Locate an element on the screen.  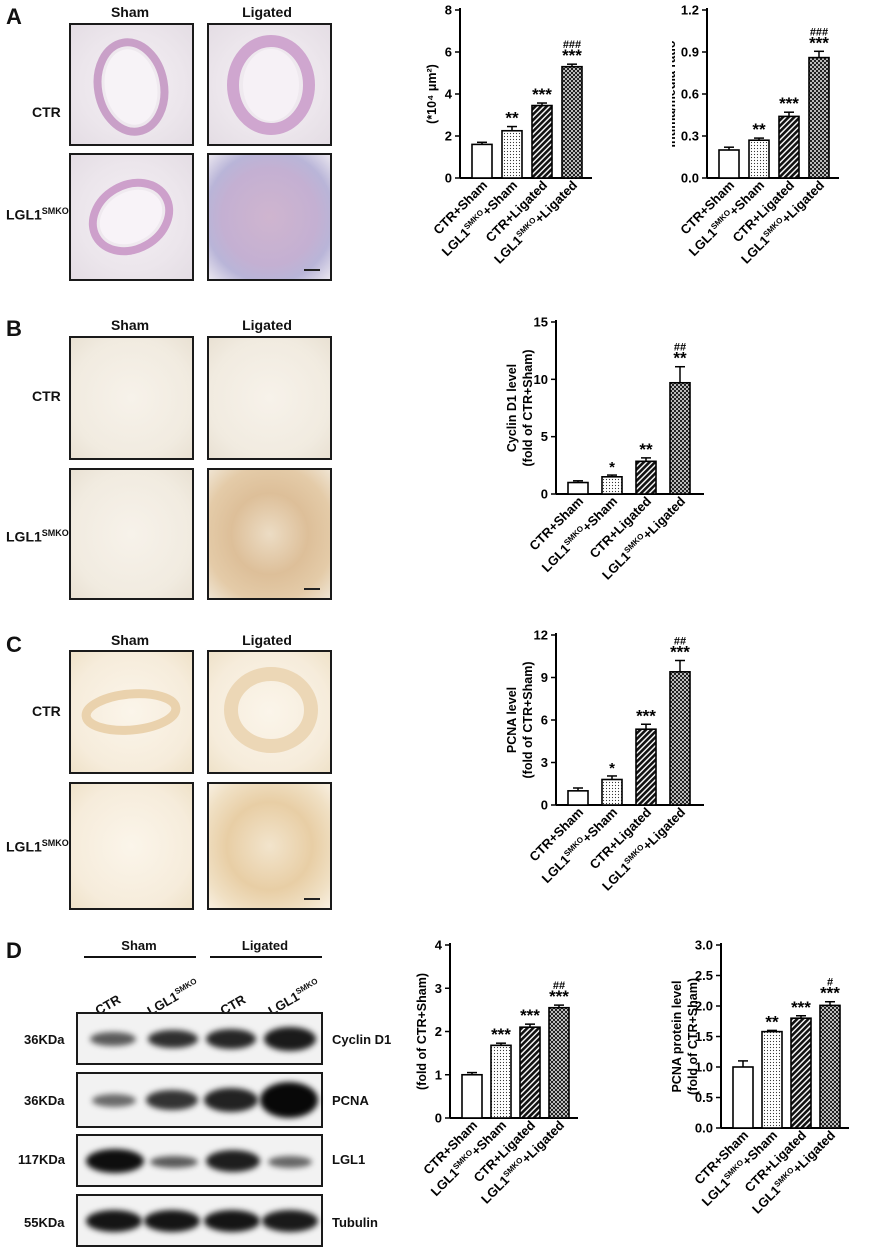
panel-label-c: C is located at coordinates (14, 644).